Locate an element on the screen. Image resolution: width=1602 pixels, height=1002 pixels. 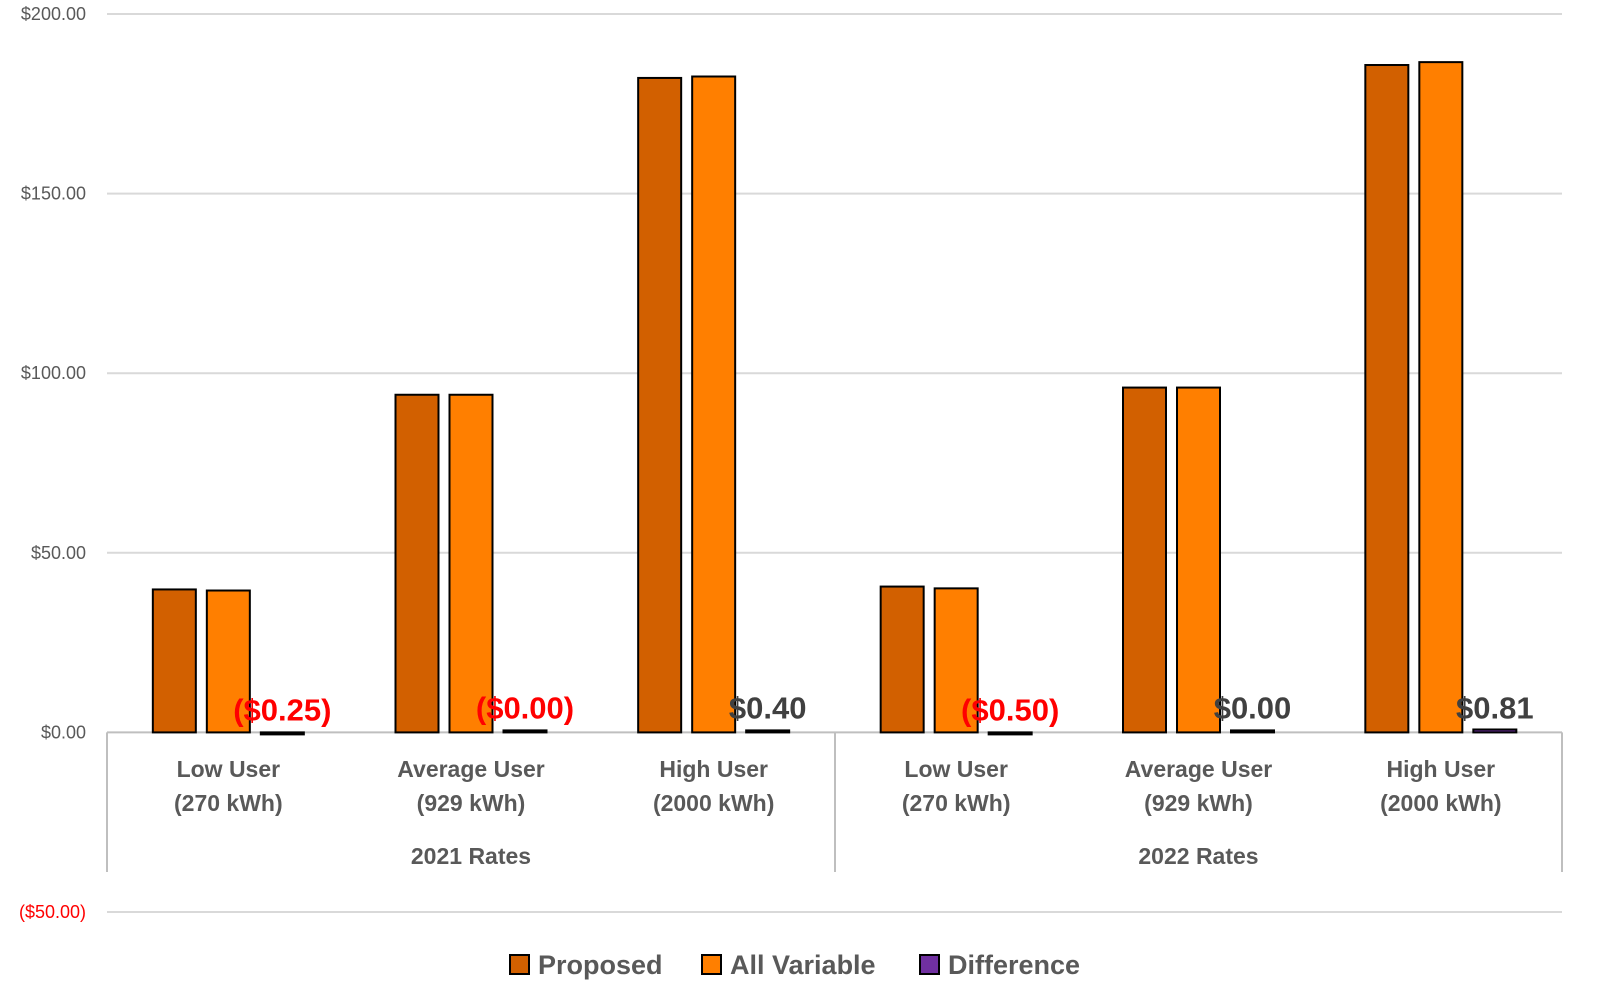
group-label: 2022 Rates is located at coordinates (1198, 856).